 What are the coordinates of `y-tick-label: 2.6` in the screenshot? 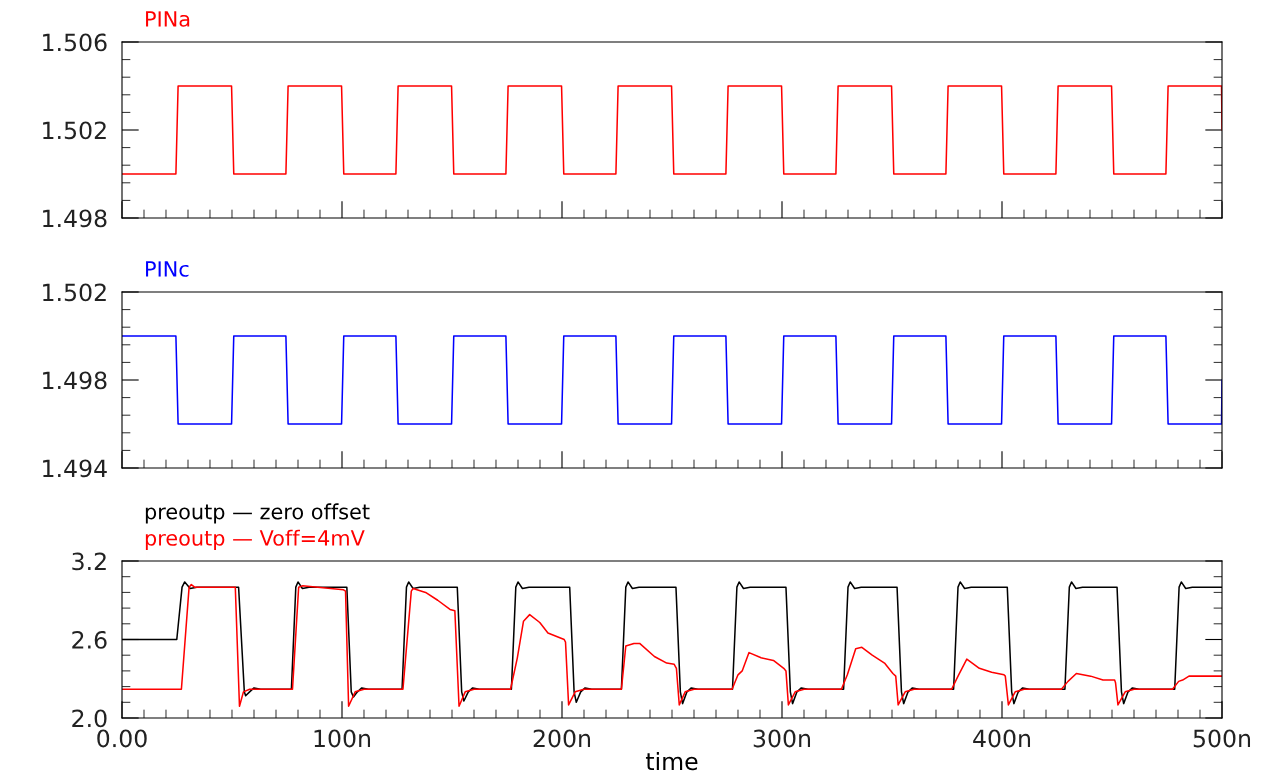 It's located at (89, 639).